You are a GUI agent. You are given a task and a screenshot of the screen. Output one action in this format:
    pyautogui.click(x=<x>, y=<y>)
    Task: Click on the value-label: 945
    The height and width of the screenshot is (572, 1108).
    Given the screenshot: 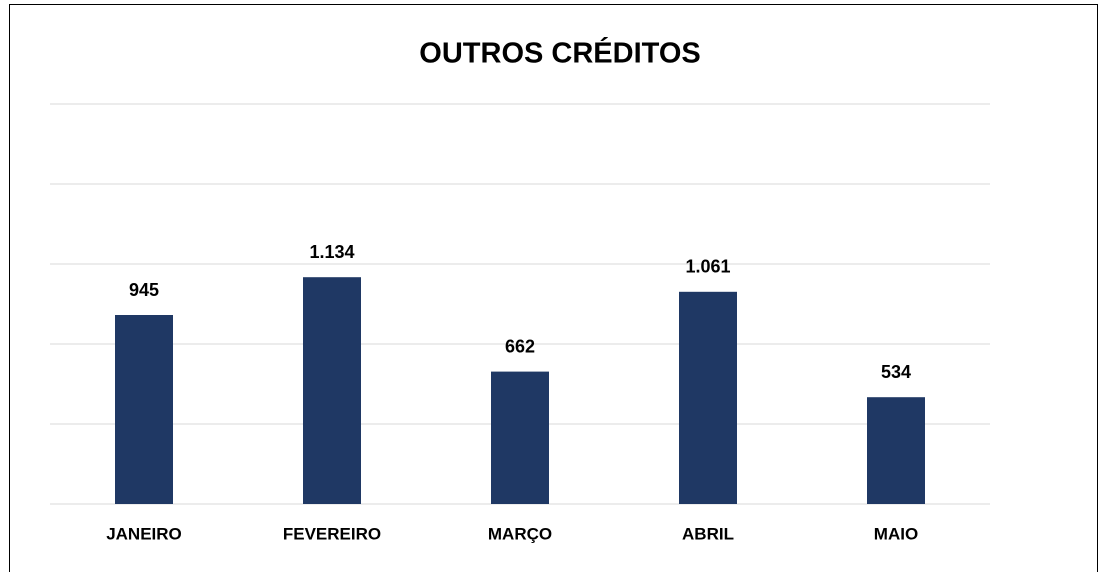 What is the action you would take?
    pyautogui.click(x=144, y=290)
    